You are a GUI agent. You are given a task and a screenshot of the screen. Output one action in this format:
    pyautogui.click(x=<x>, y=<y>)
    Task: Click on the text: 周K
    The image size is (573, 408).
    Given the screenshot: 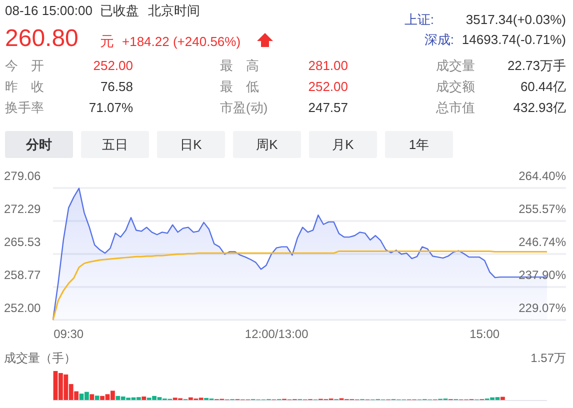 What is the action you would take?
    pyautogui.click(x=267, y=144)
    